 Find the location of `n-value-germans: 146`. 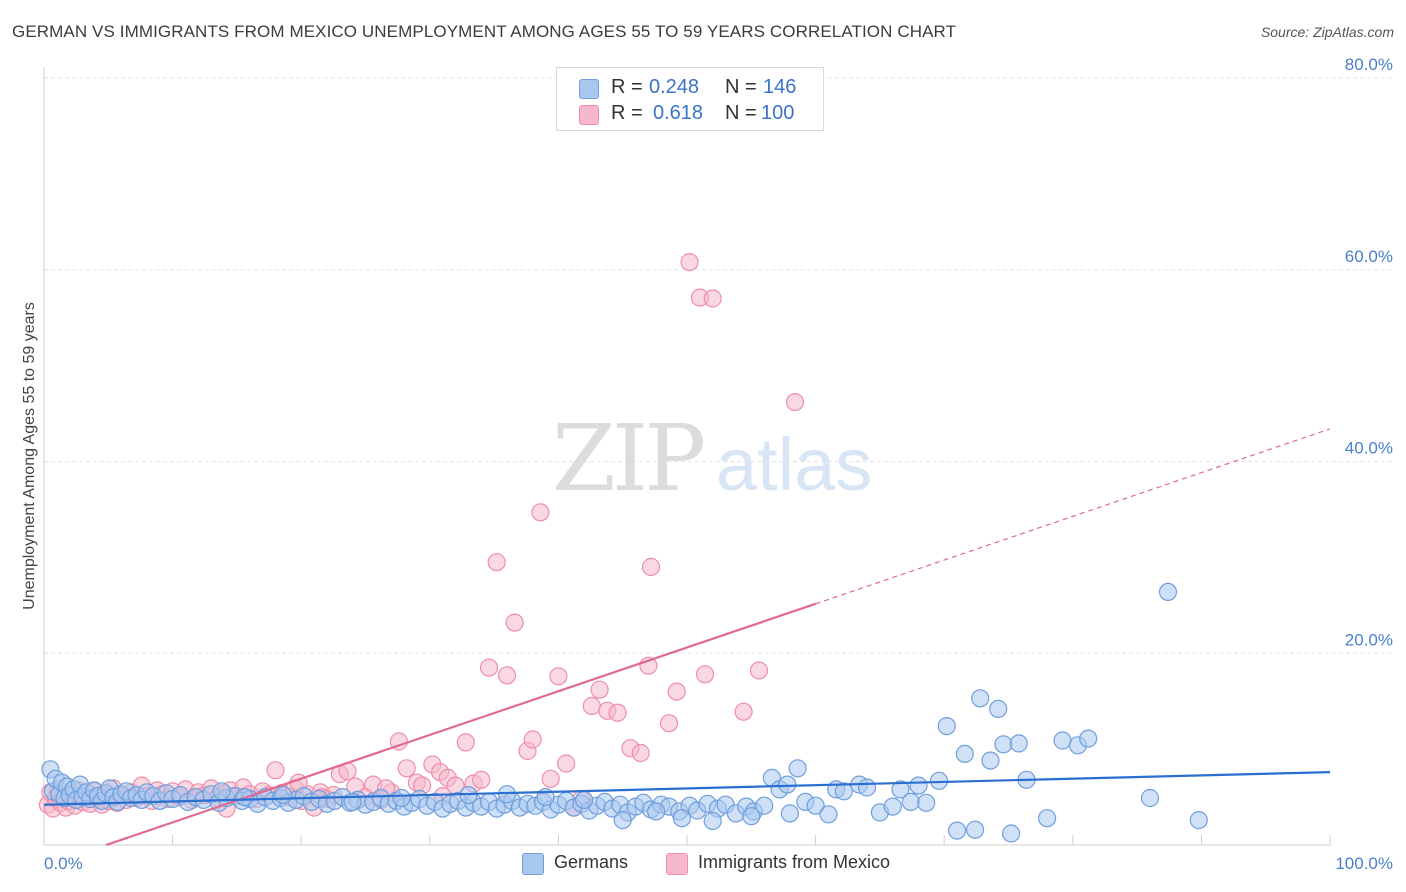

n-value-germans: 146 is located at coordinates (780, 87).